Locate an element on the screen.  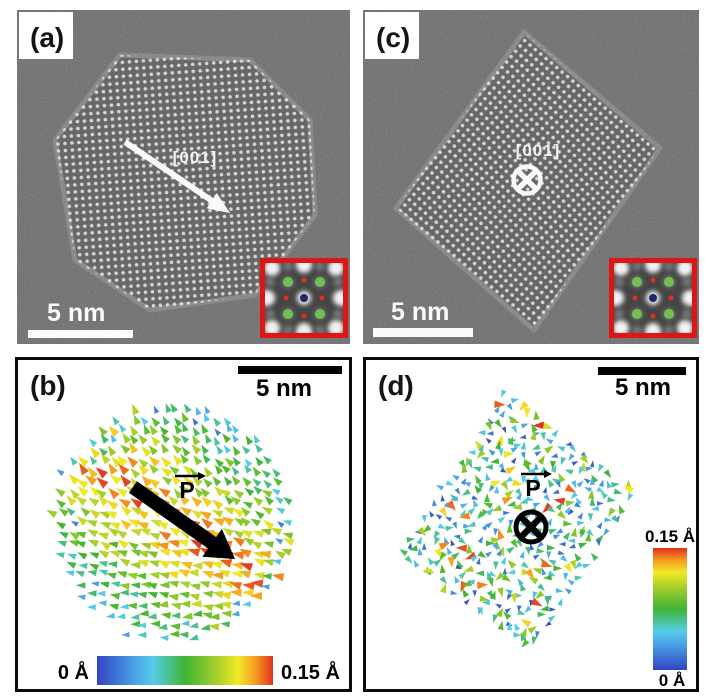
inset-border-c is located at coordinates (653, 298).